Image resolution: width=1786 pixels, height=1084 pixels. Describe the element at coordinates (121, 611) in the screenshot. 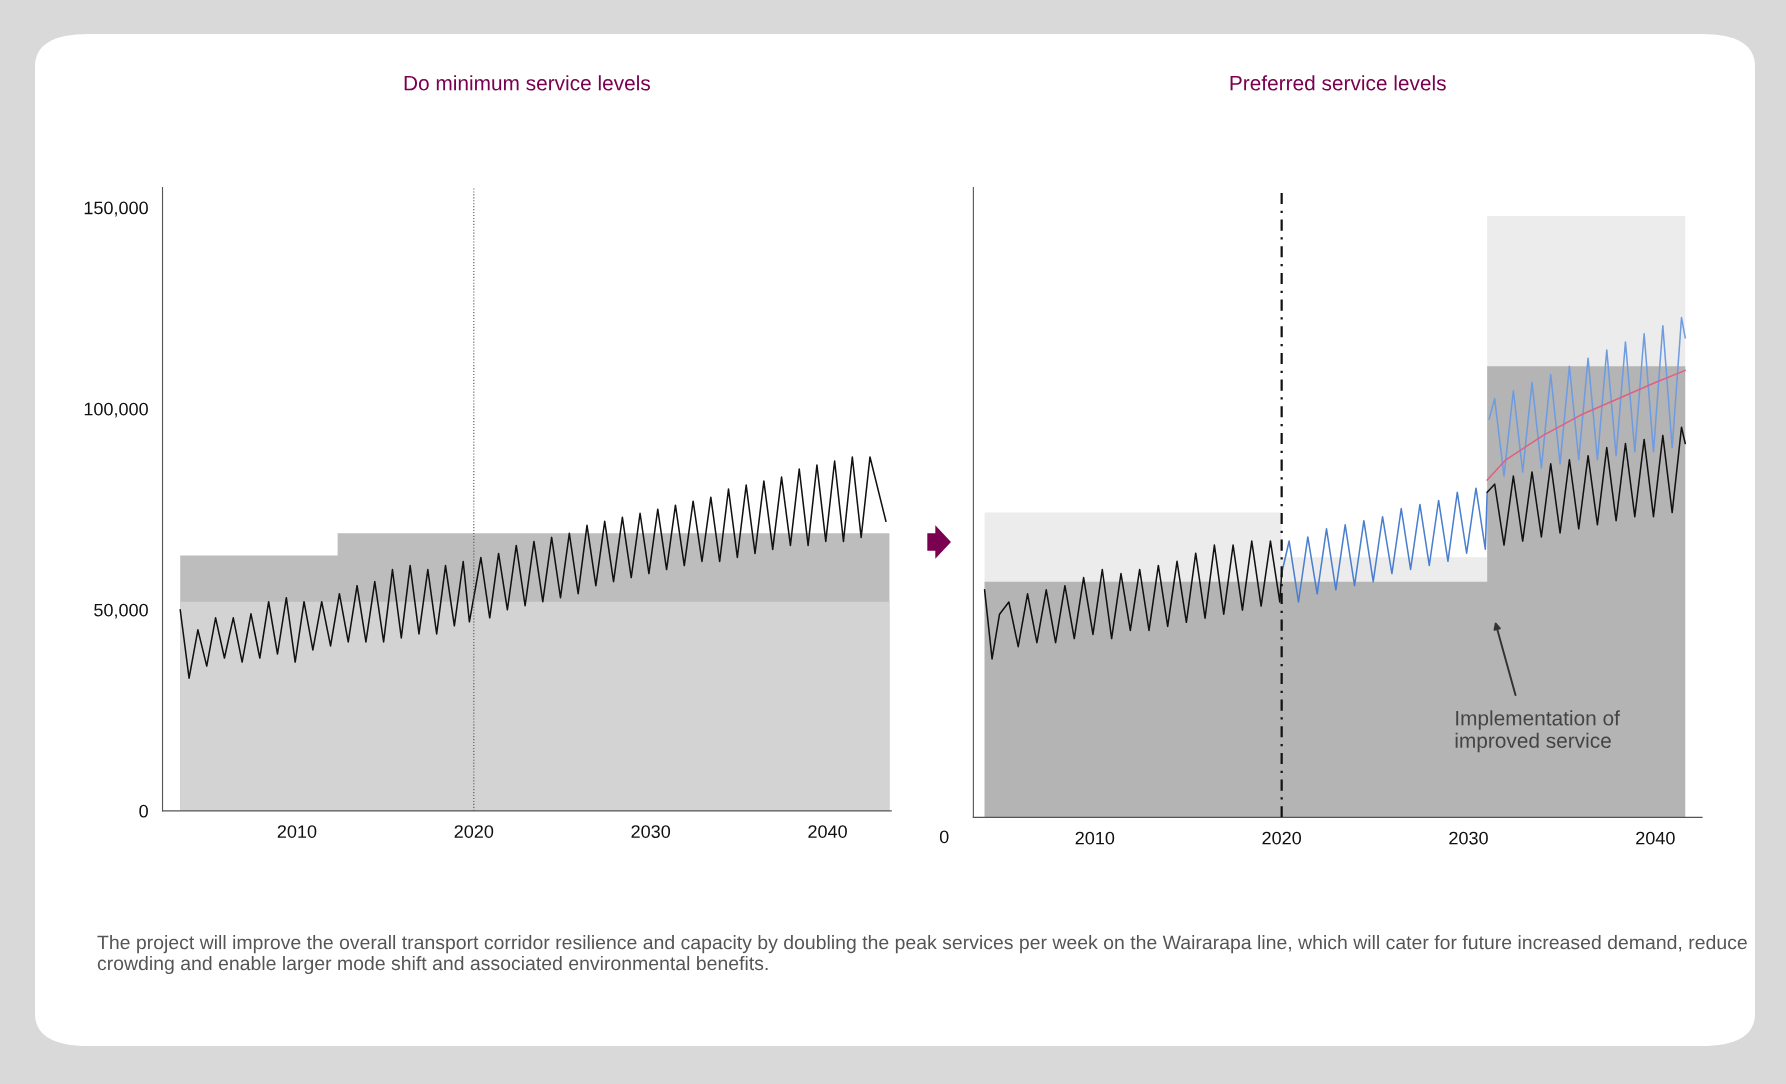

I see `y-tick-label: 50,000` at that location.